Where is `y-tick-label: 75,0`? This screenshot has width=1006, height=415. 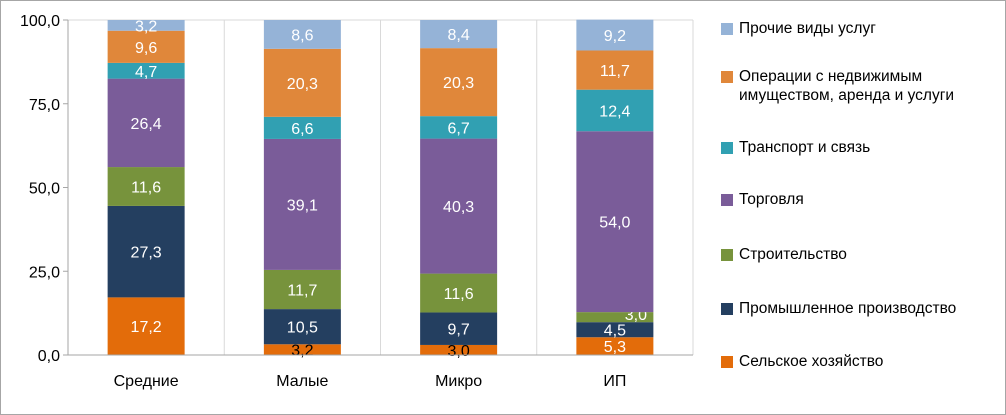
y-tick-label: 75,0 is located at coordinates (44, 105).